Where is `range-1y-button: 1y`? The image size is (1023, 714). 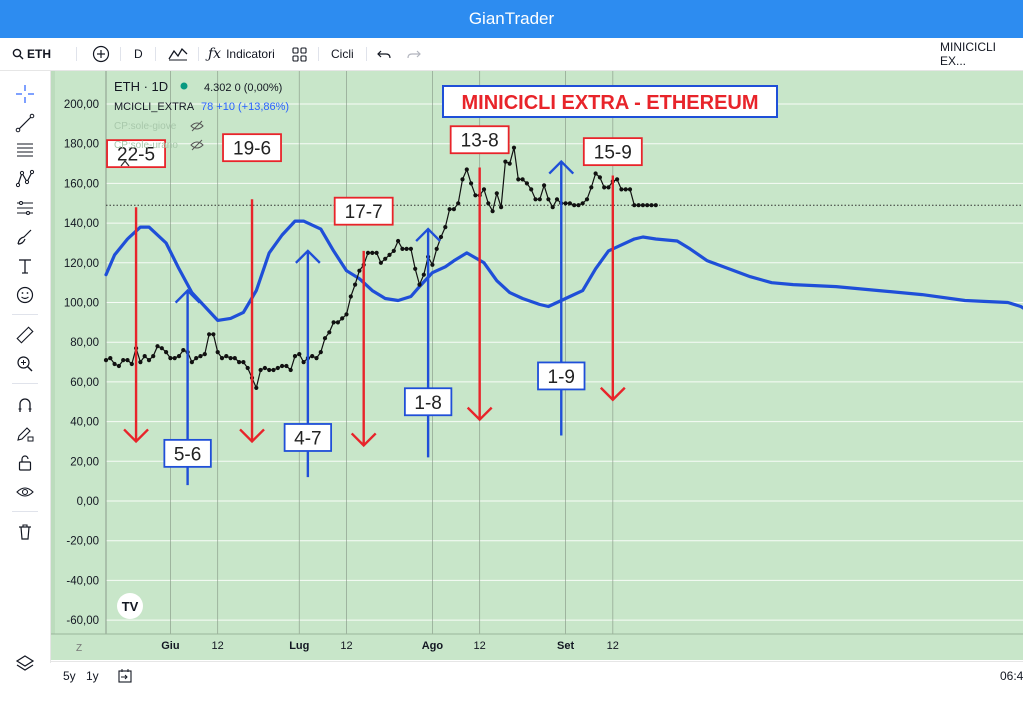
range-1y-button: 1y is located at coordinates (92, 676).